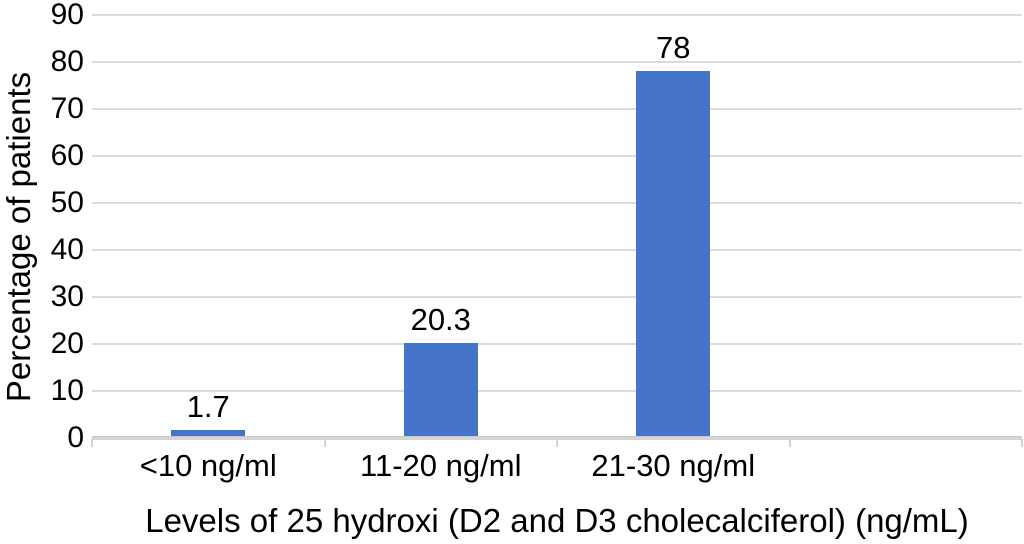 This screenshot has height=544, width=1024. What do you see at coordinates (67, 202) in the screenshot?
I see `y-tick-label: 50` at bounding box center [67, 202].